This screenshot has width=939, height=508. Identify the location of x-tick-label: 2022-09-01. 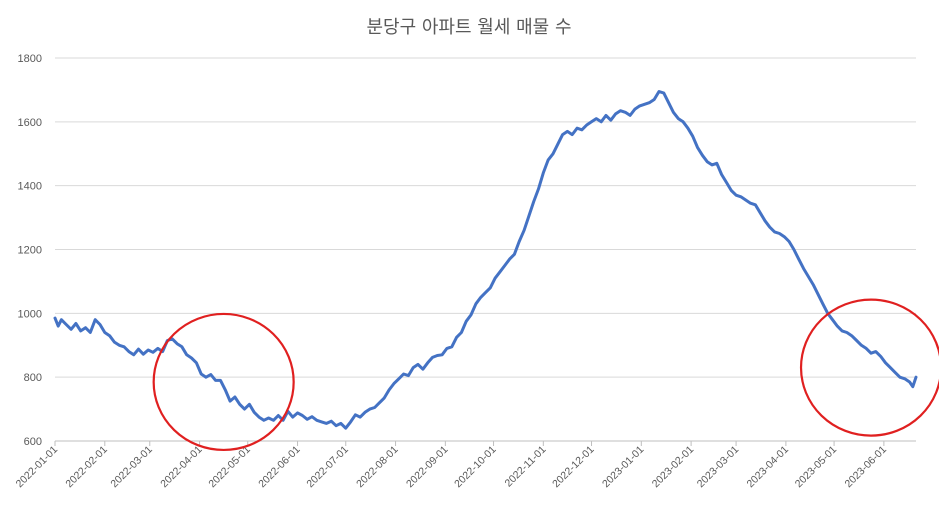
(427, 467).